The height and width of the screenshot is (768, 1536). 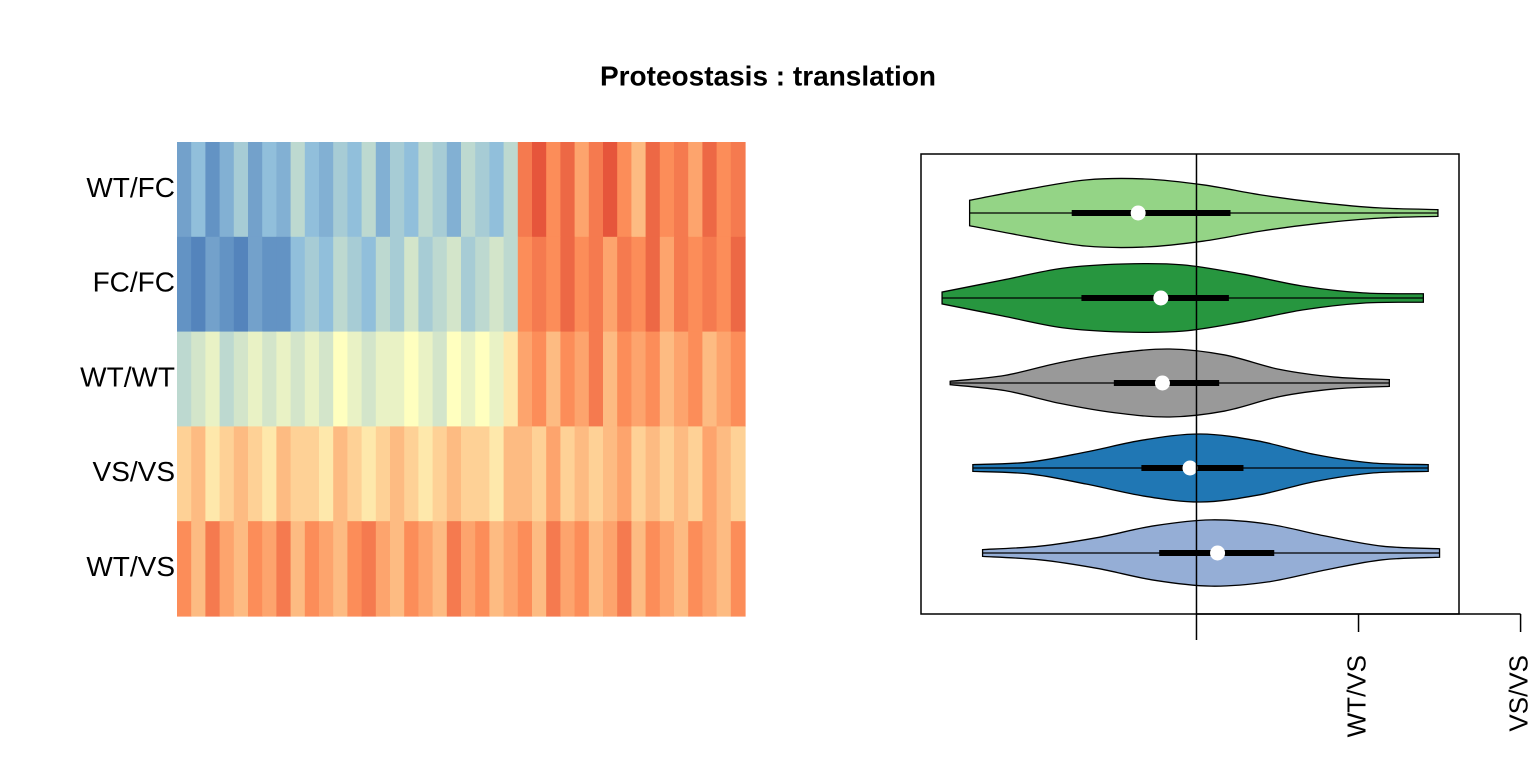 What do you see at coordinates (130, 187) in the screenshot?
I see `row-label: WT/FC` at bounding box center [130, 187].